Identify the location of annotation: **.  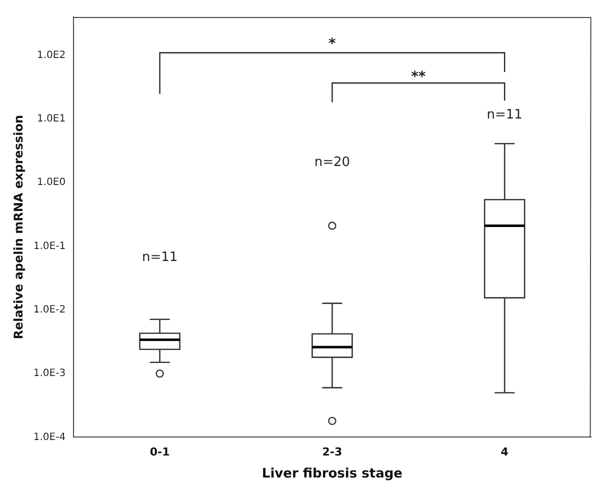
(418, 76).